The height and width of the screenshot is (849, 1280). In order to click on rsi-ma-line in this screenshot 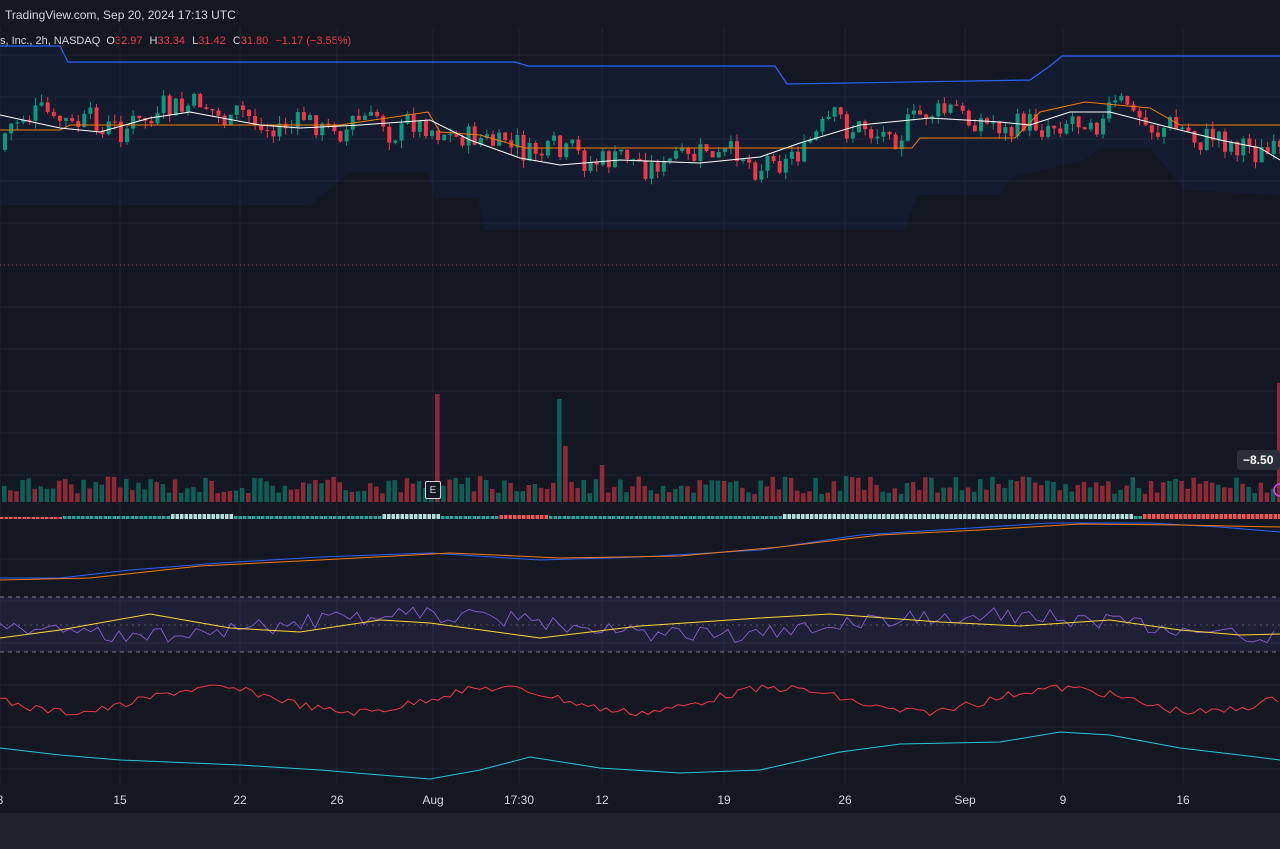, I will do `click(640, 626)`.